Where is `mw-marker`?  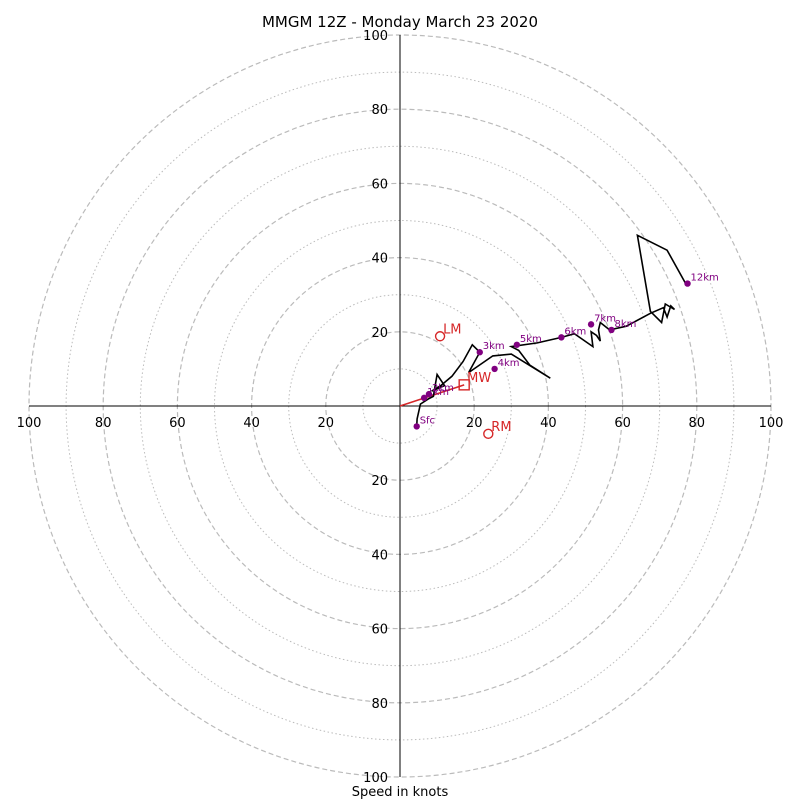
mw-marker is located at coordinates (464, 385).